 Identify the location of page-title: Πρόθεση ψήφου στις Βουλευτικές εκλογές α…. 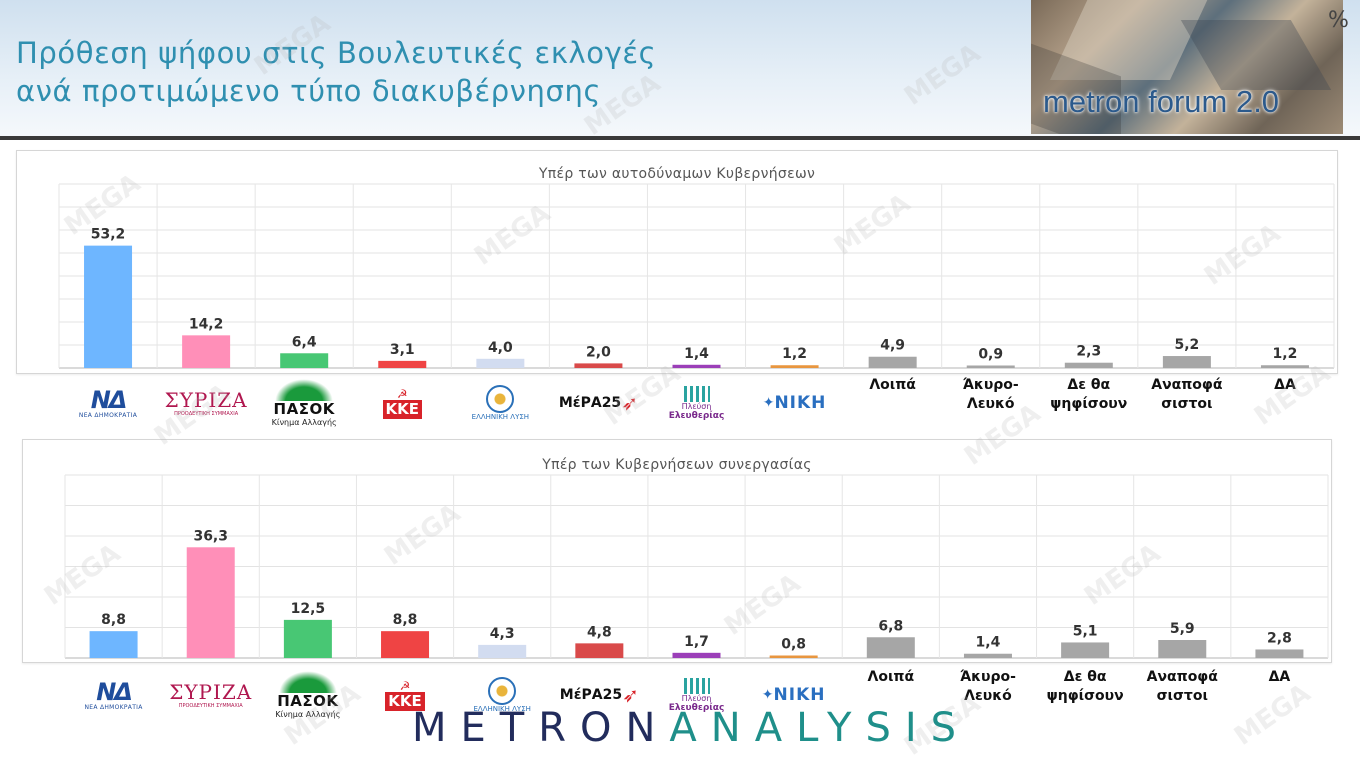
(406, 72).